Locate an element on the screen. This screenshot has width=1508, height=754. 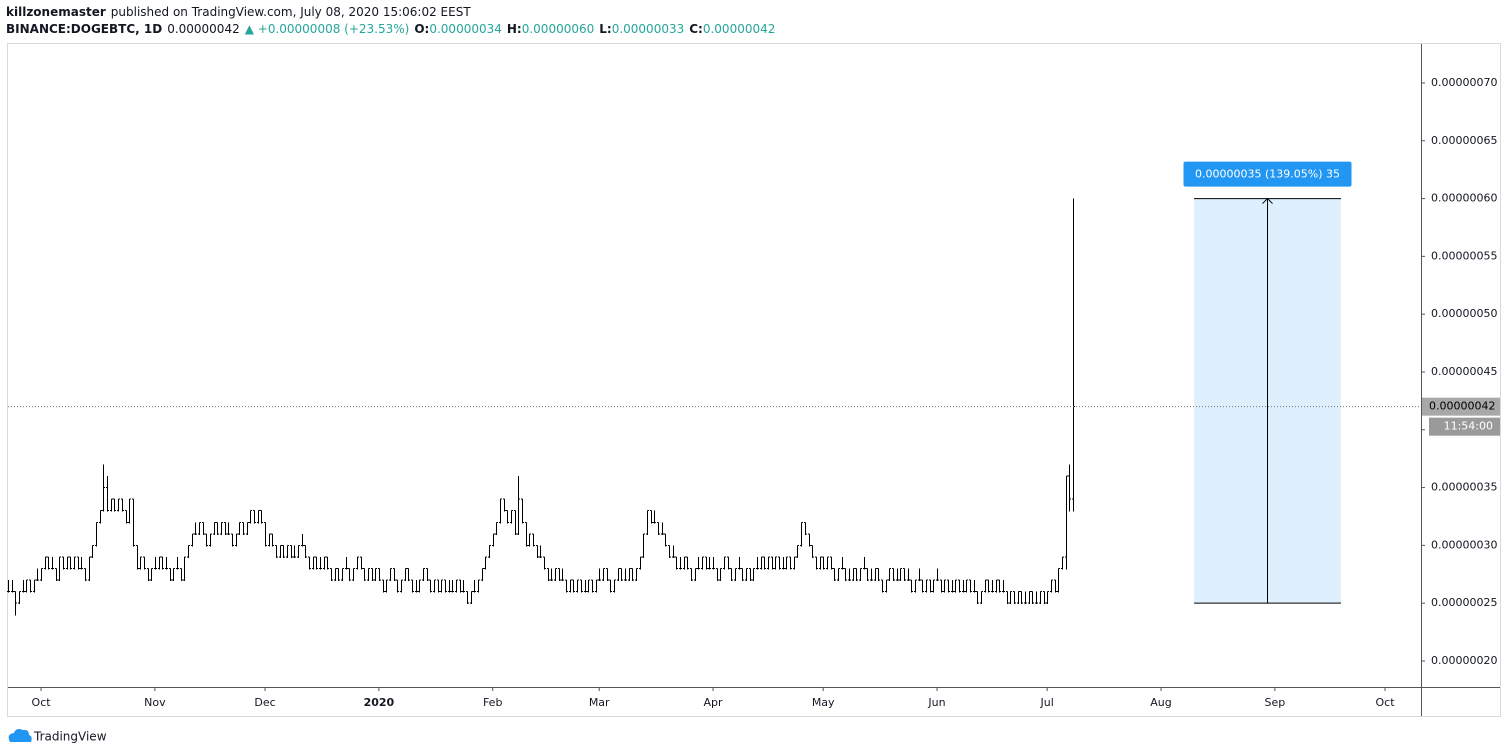
y-tick-label: 0.00000020 is located at coordinates (1464, 660).